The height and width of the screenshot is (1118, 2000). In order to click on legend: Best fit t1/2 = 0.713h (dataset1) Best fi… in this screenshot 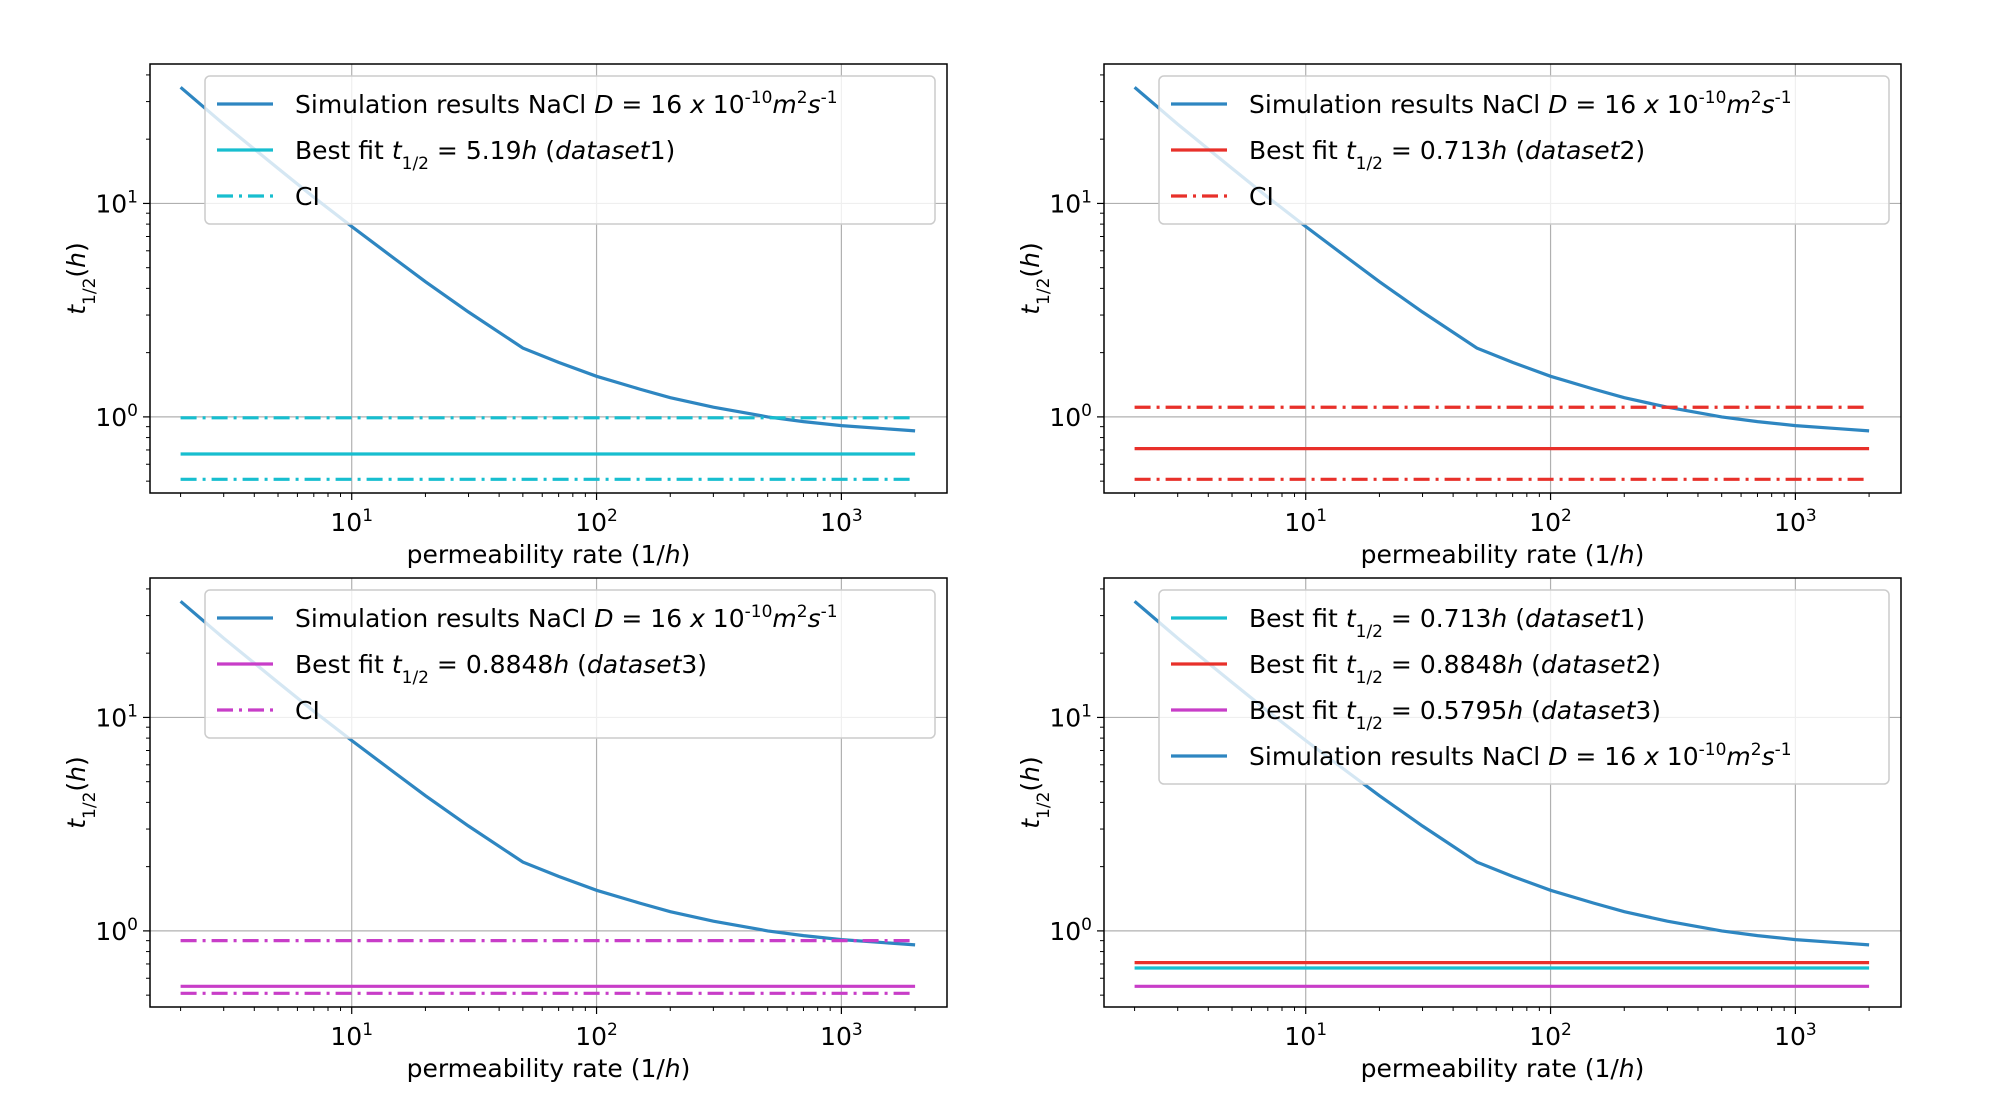, I will do `click(1524, 687)`.